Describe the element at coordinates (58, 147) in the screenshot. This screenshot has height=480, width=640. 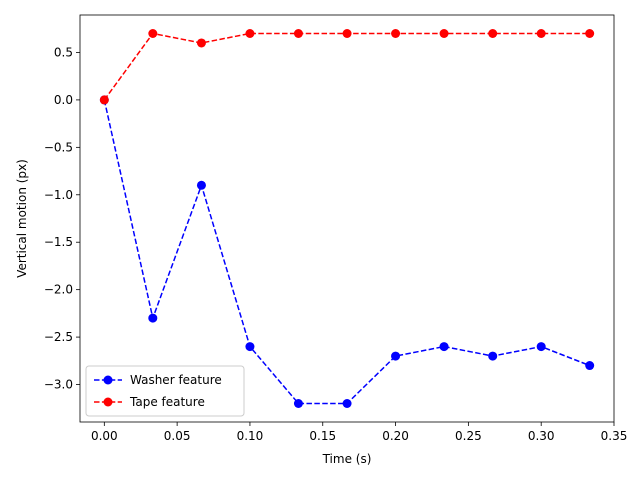
I see `y-tick-label: −0.5` at that location.